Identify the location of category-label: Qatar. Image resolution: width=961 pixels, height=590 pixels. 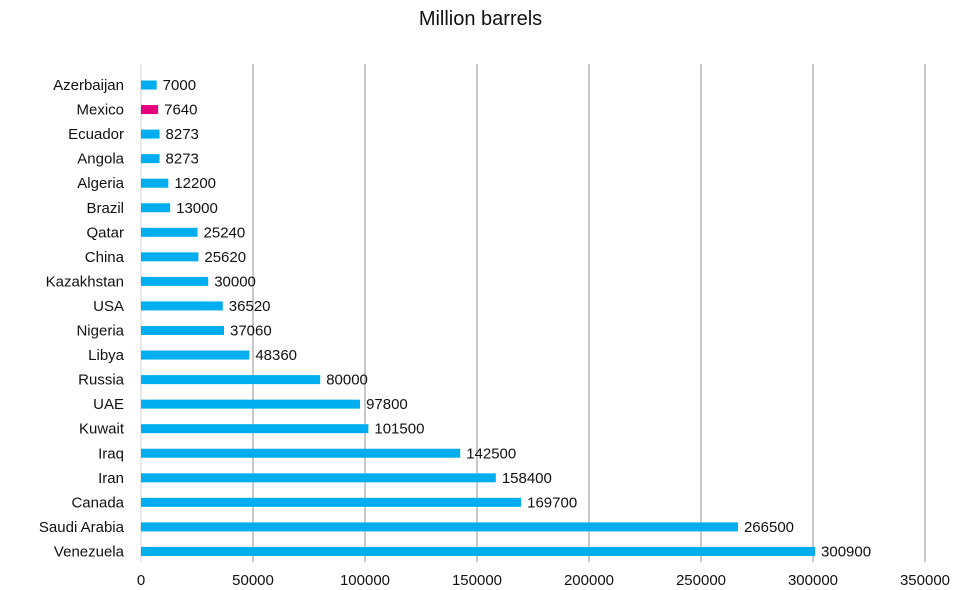
(105, 232).